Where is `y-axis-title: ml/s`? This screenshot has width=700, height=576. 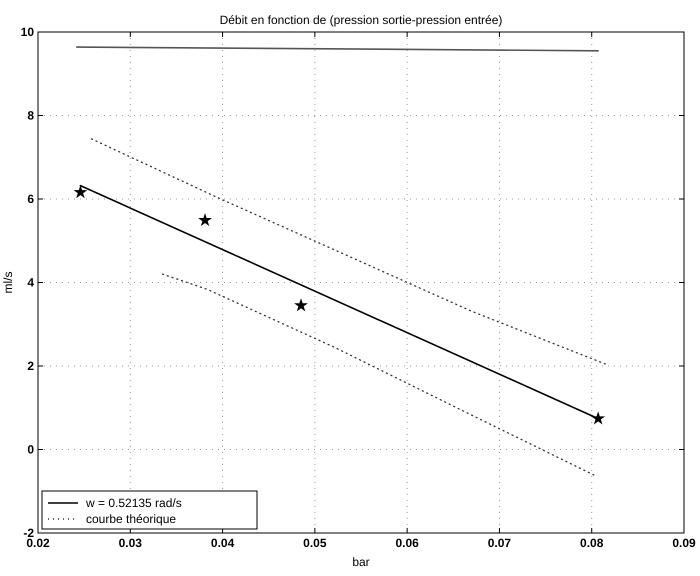 y-axis-title: ml/s is located at coordinates (8, 283).